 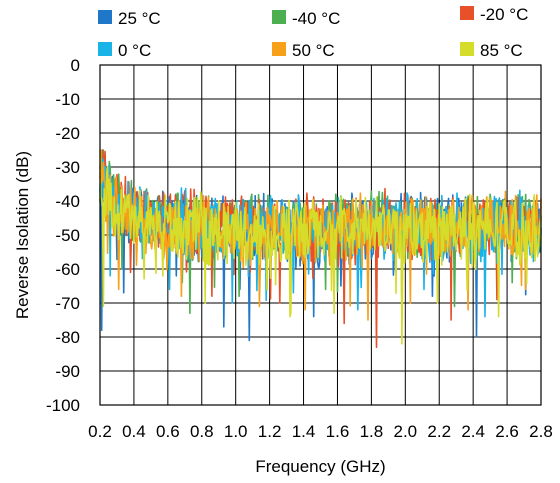 What do you see at coordinates (22, 235) in the screenshot?
I see `y-axis-title: Reverse Isolation (dB)` at bounding box center [22, 235].